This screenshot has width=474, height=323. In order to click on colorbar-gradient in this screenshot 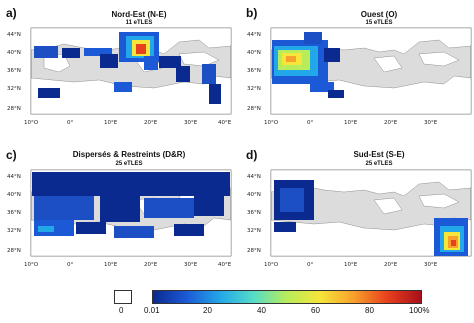, I will do `click(287, 297)`.